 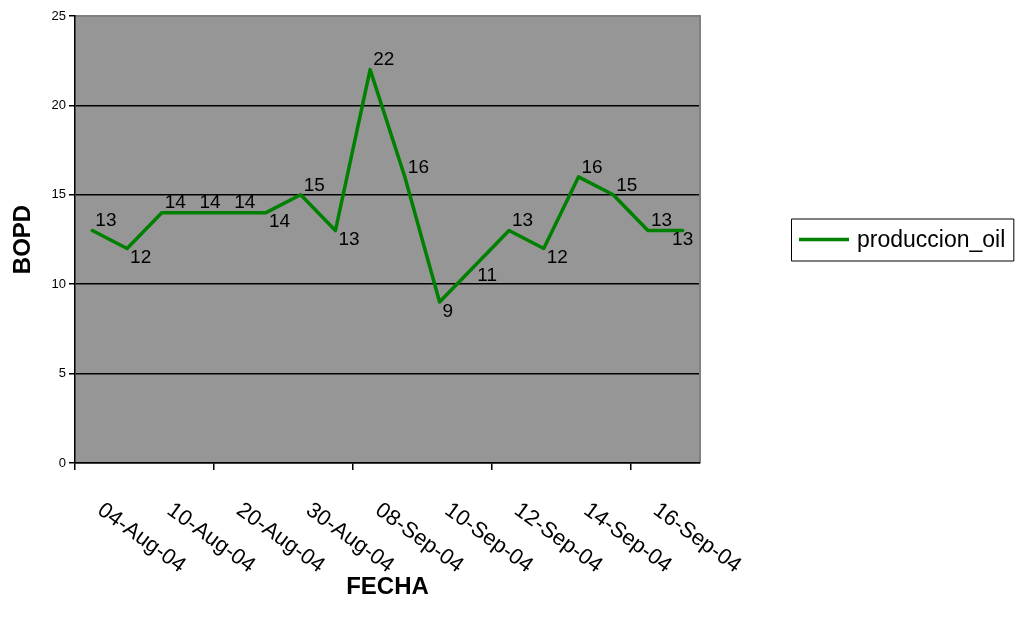 What do you see at coordinates (58, 194) in the screenshot?
I see `y-tick-label: 15` at bounding box center [58, 194].